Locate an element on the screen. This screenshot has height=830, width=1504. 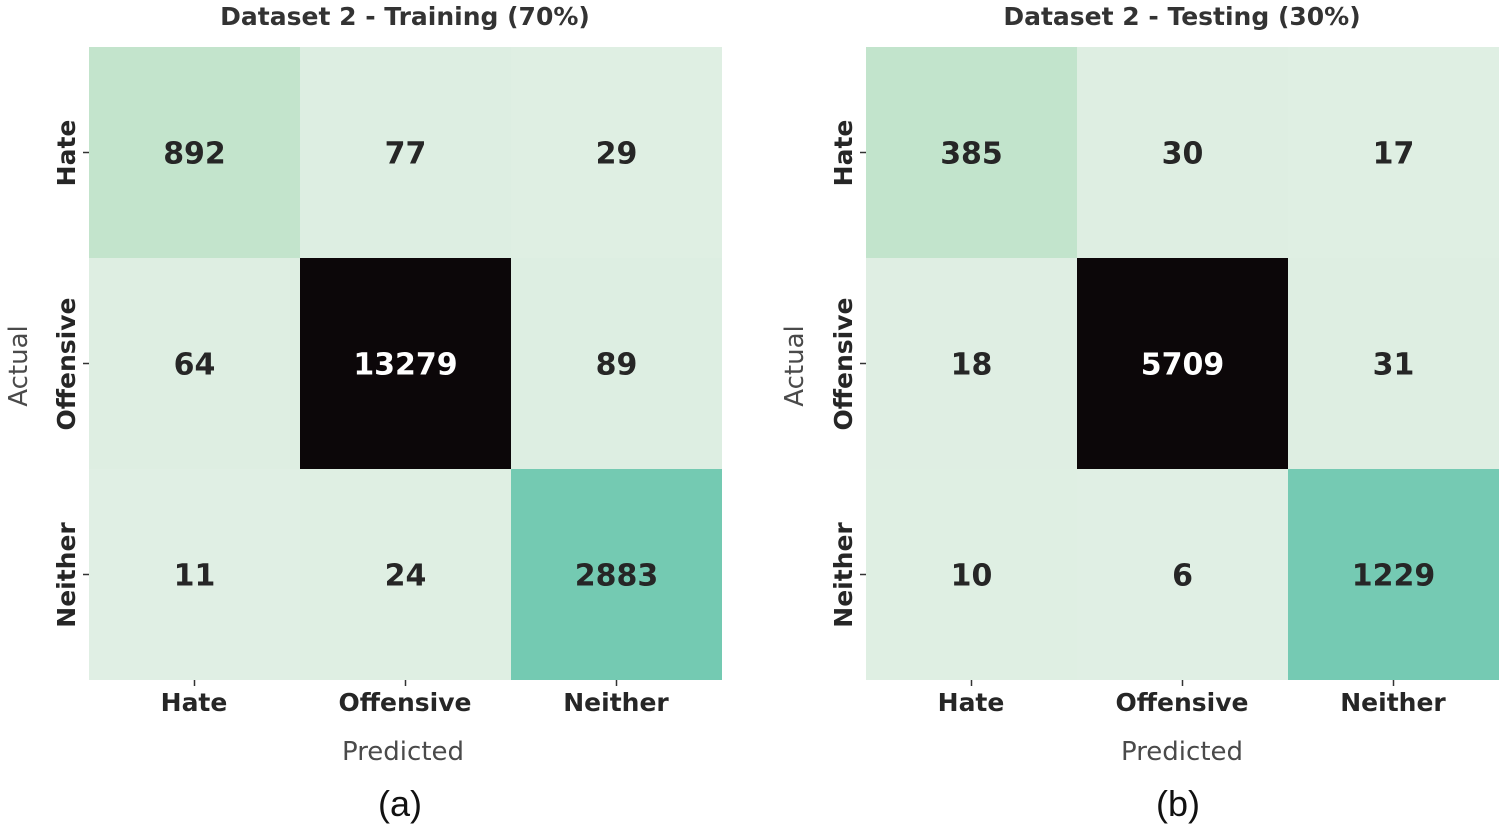
panel-caption: (b) is located at coordinates (1178, 803).